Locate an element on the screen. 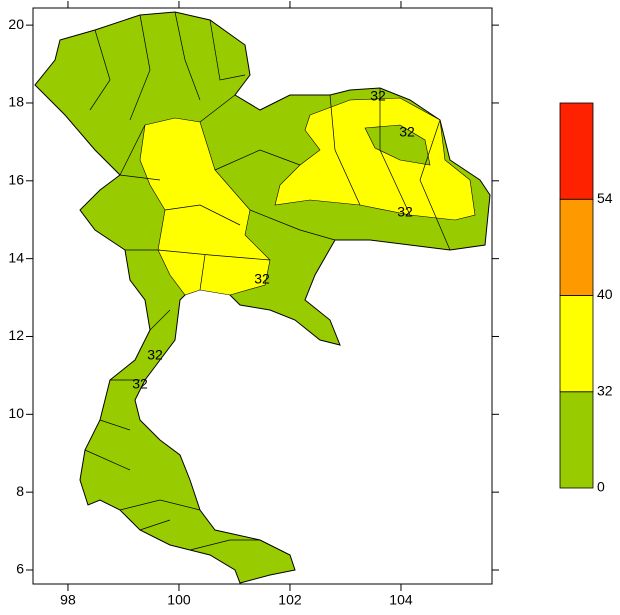 The height and width of the screenshot is (615, 620). x-tick-label: 98 is located at coordinates (68, 600).